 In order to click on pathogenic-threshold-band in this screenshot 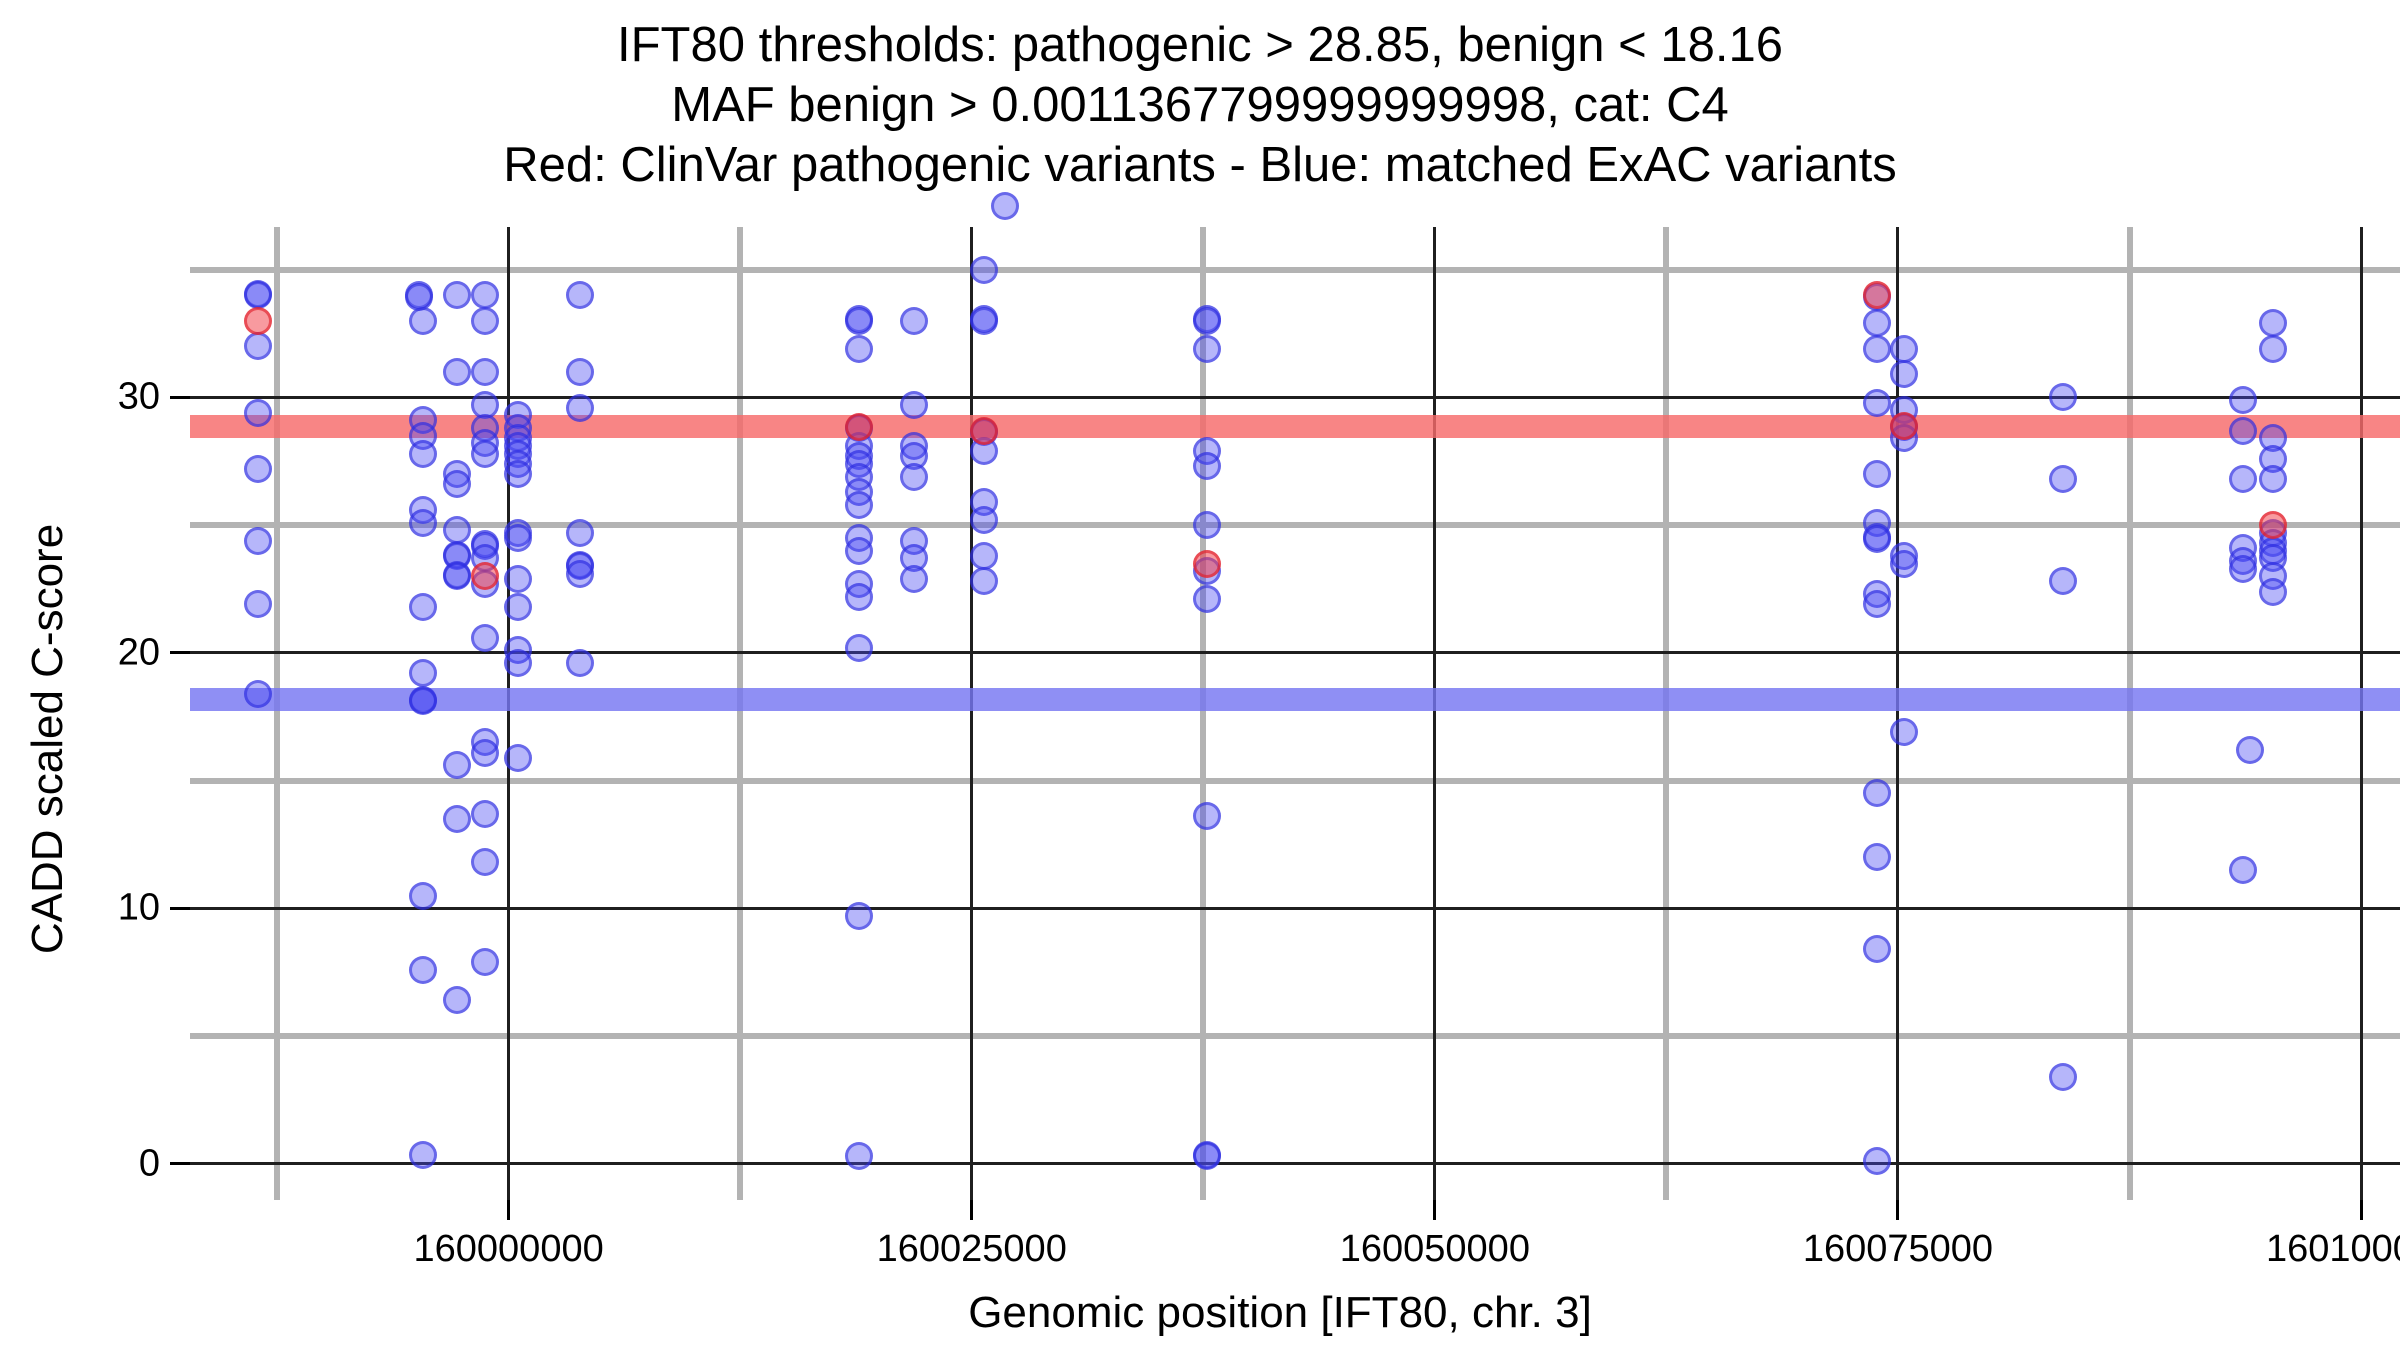, I will do `click(1295, 427)`.